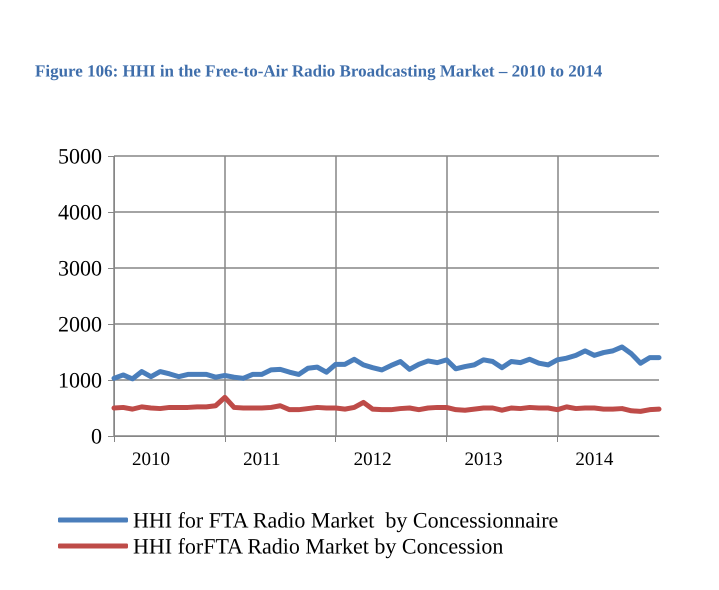 This screenshot has width=719, height=590. I want to click on legend-label: HHI forFTA Radio Market by Concession, so click(318, 546).